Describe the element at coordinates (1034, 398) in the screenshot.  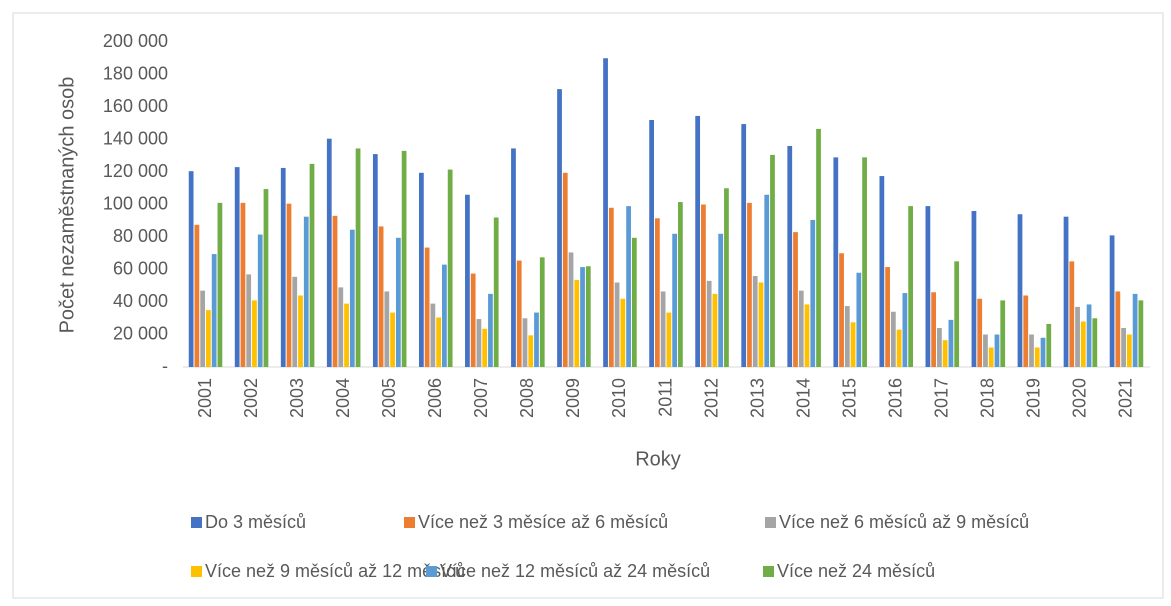
I see `x-tick-label: 2019` at that location.